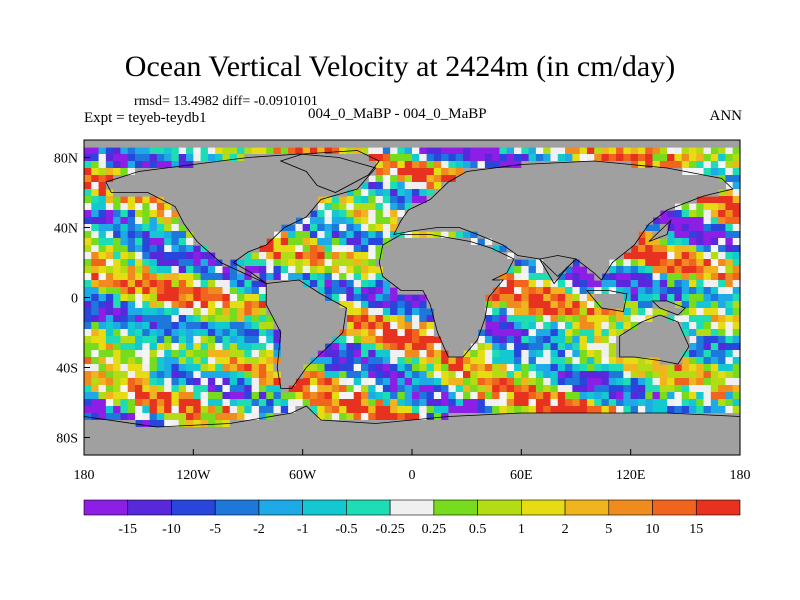 Image resolution: width=800 pixels, height=600 pixels. I want to click on experiment-label: Expt = teyeb-teydb1, so click(145, 118).